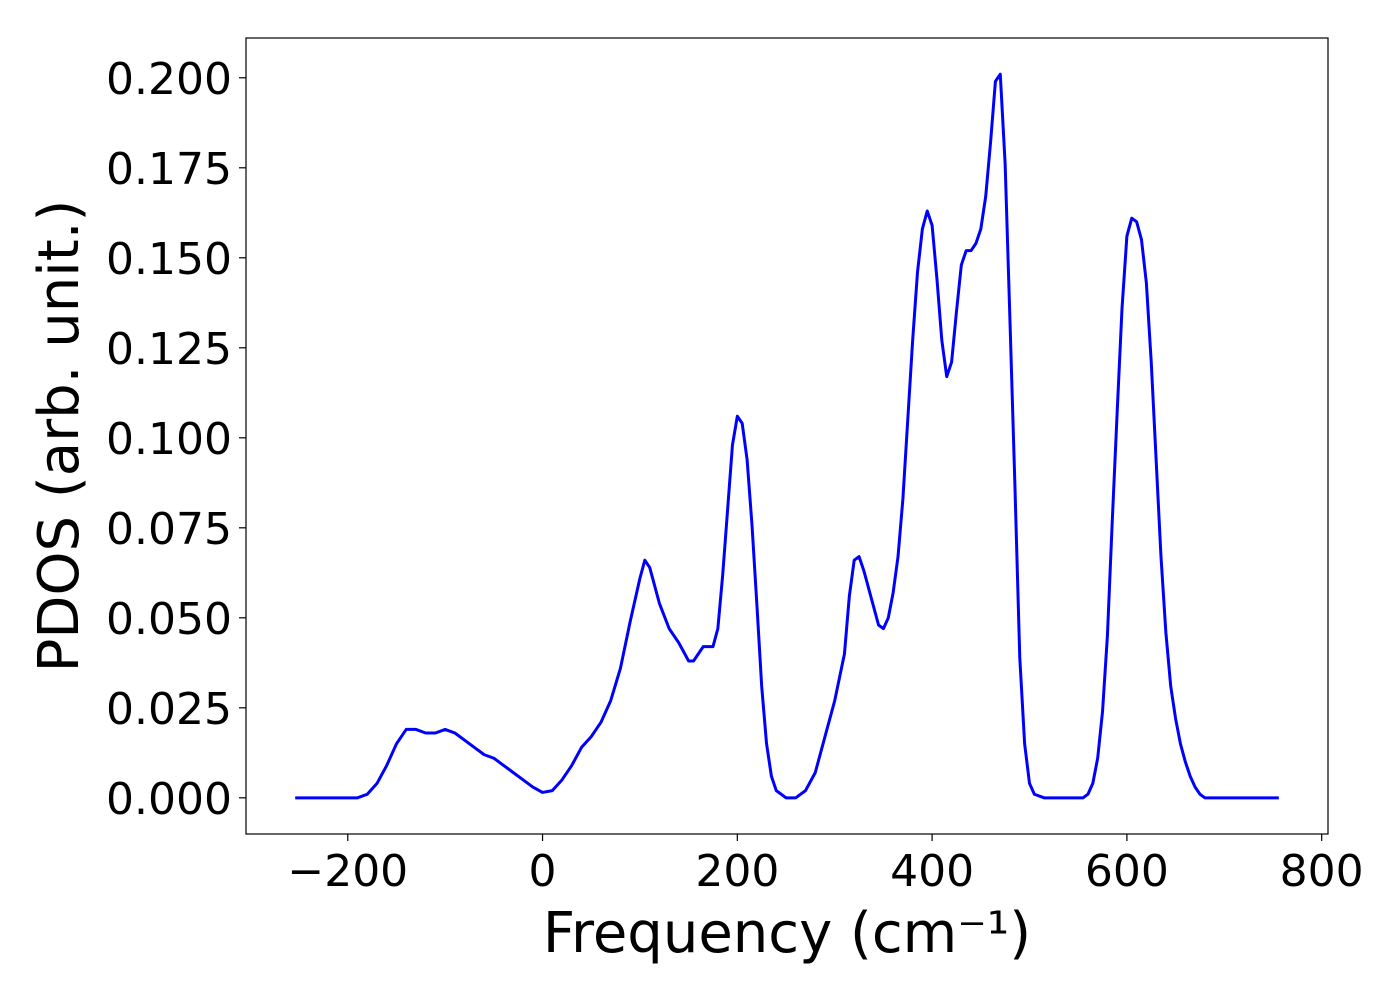 The width and height of the screenshot is (1400, 1000). Describe the element at coordinates (787, 933) in the screenshot. I see `x-axis-label: Frequency (cm⁻¹)` at that location.